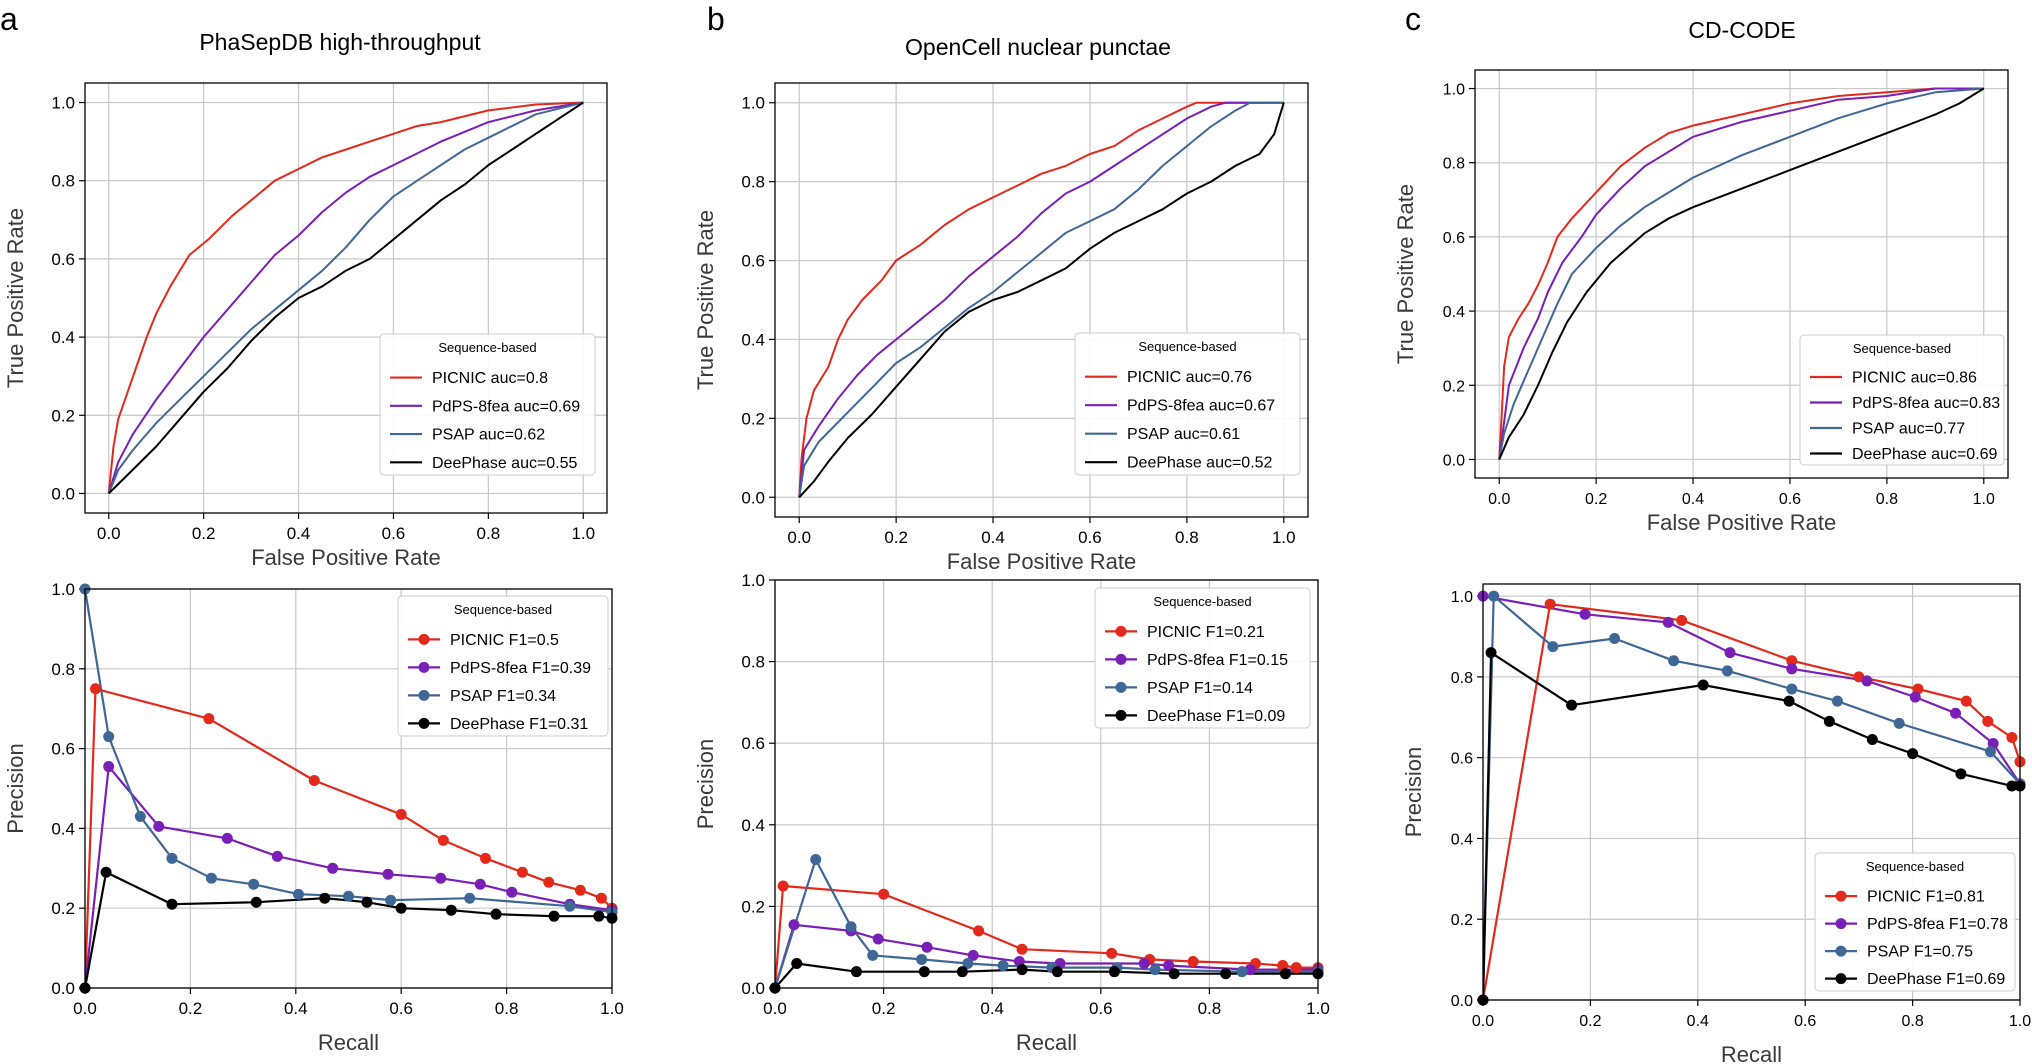 The width and height of the screenshot is (2032, 1064). Describe the element at coordinates (1925, 454) in the screenshot. I see `legend-label-DeePhase: DeePhase auc=0.69` at that location.